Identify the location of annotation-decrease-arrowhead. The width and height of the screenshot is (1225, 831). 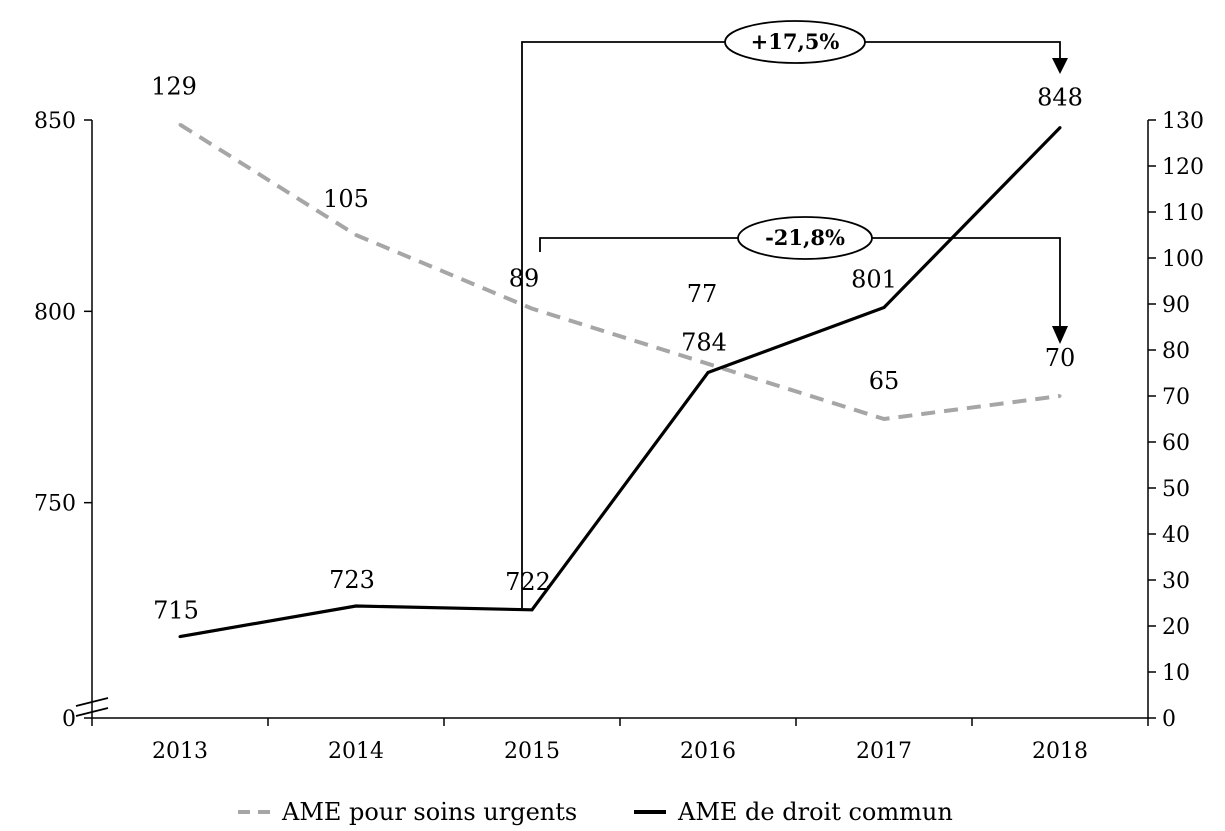
(1060, 335).